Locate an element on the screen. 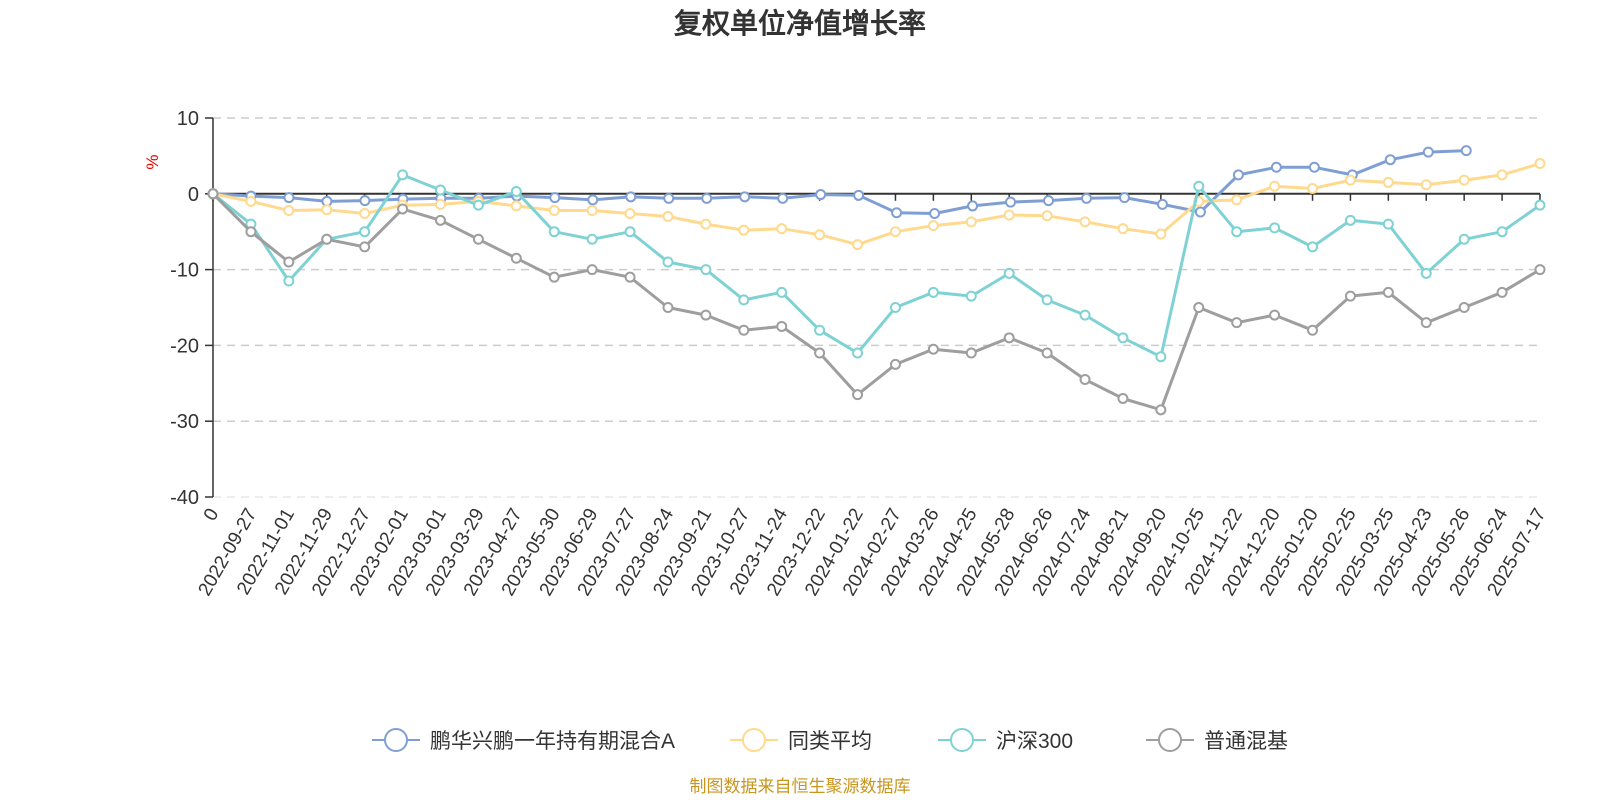  x-tick-label: 0 is located at coordinates (211, 515).